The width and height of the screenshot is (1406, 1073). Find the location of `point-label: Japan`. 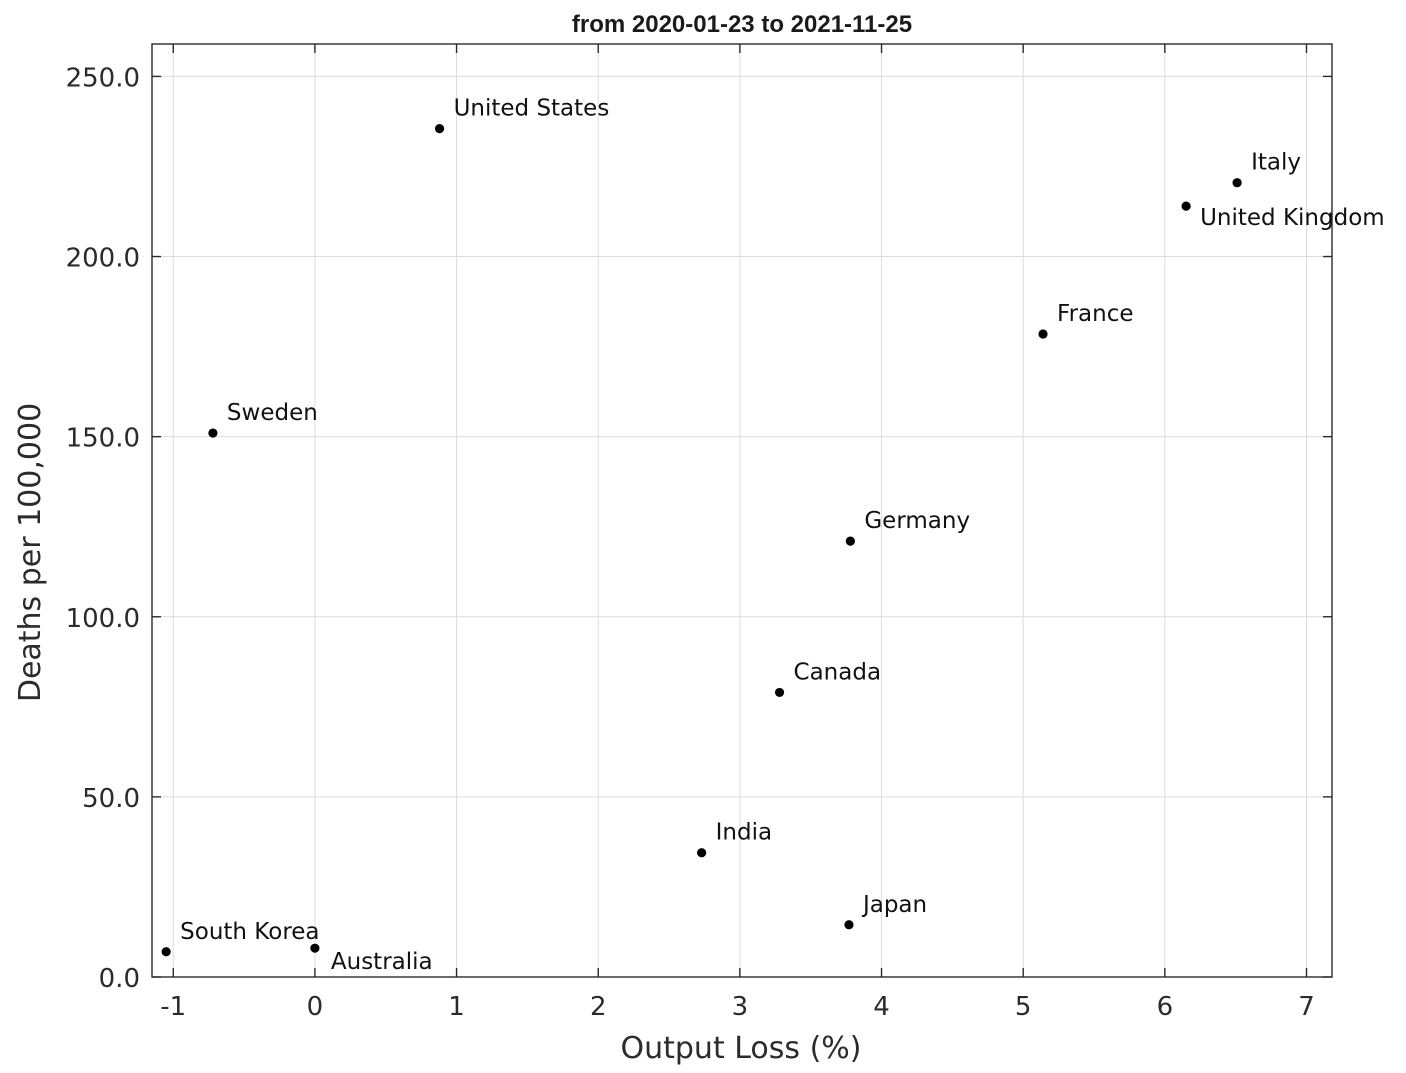

point-label: Japan is located at coordinates (894, 905).